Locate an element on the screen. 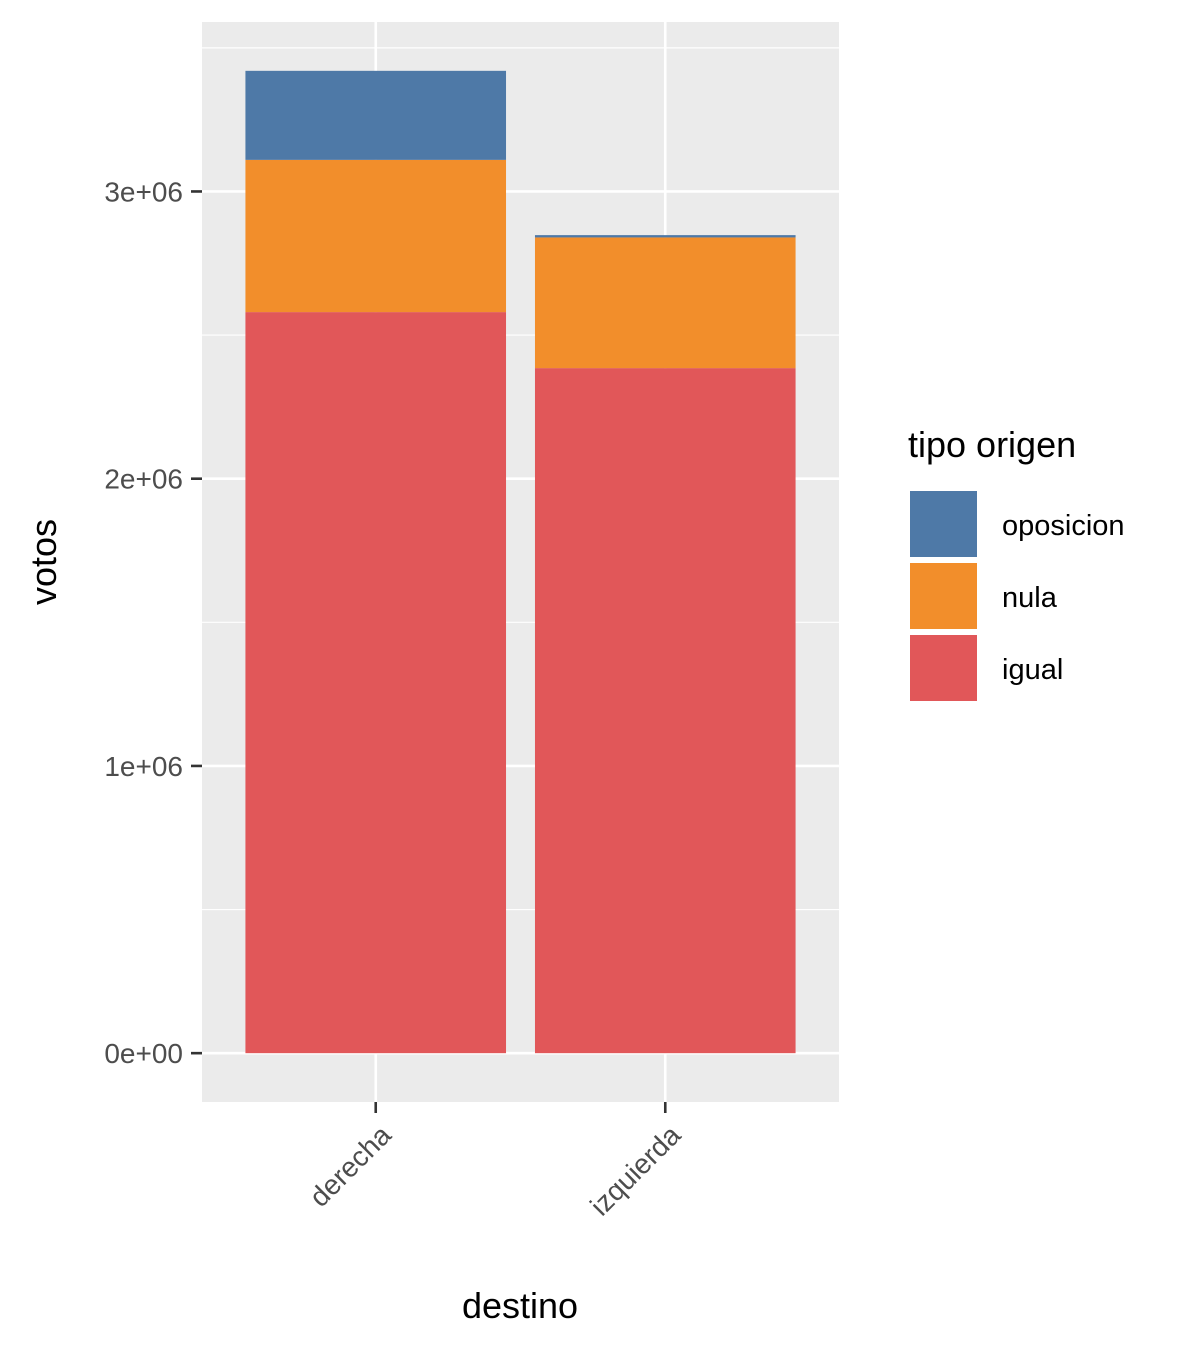 This screenshot has width=1200, height=1350. y-axis-title: votos is located at coordinates (43, 562).